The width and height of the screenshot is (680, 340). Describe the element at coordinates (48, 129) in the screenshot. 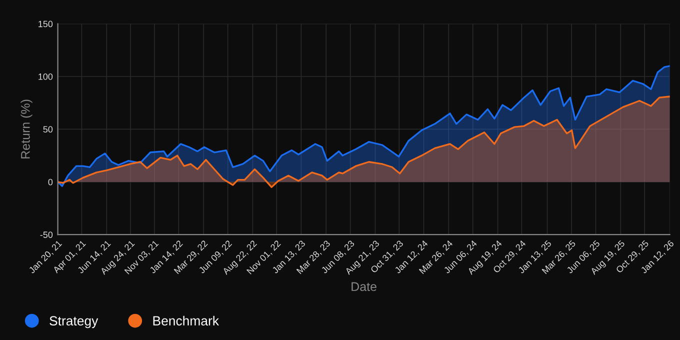

I see `y-tick-label: 50` at that location.